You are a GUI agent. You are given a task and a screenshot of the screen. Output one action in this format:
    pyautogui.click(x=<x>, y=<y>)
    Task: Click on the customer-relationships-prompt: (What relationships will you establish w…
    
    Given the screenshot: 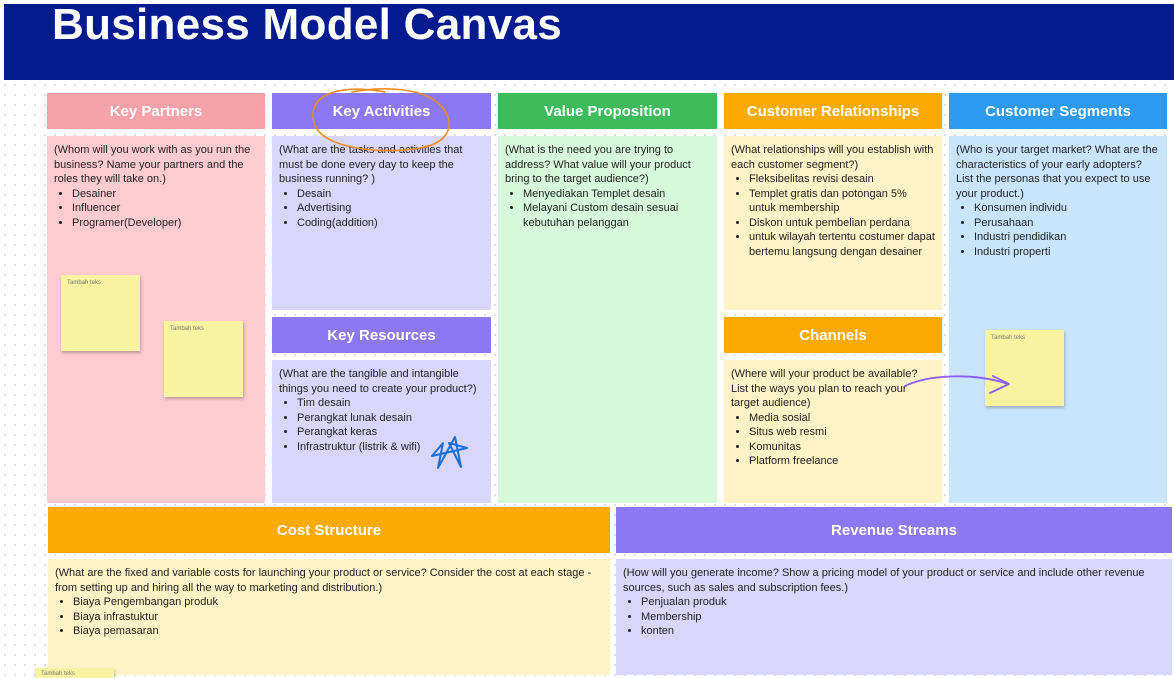 What is the action you would take?
    pyautogui.click(x=832, y=157)
    